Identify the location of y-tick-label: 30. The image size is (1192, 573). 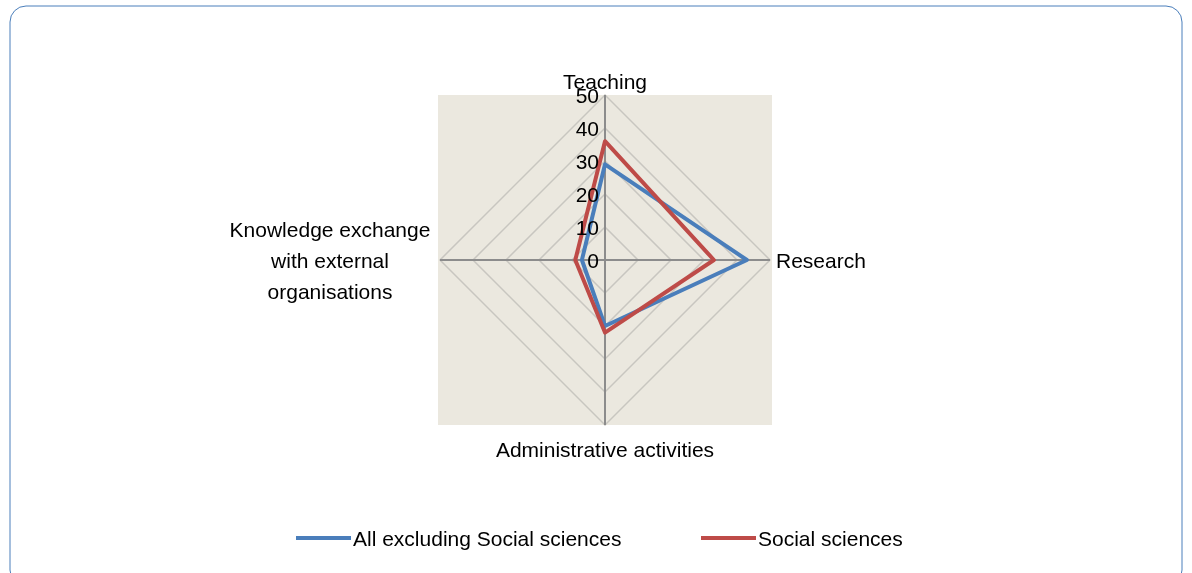
(587, 161).